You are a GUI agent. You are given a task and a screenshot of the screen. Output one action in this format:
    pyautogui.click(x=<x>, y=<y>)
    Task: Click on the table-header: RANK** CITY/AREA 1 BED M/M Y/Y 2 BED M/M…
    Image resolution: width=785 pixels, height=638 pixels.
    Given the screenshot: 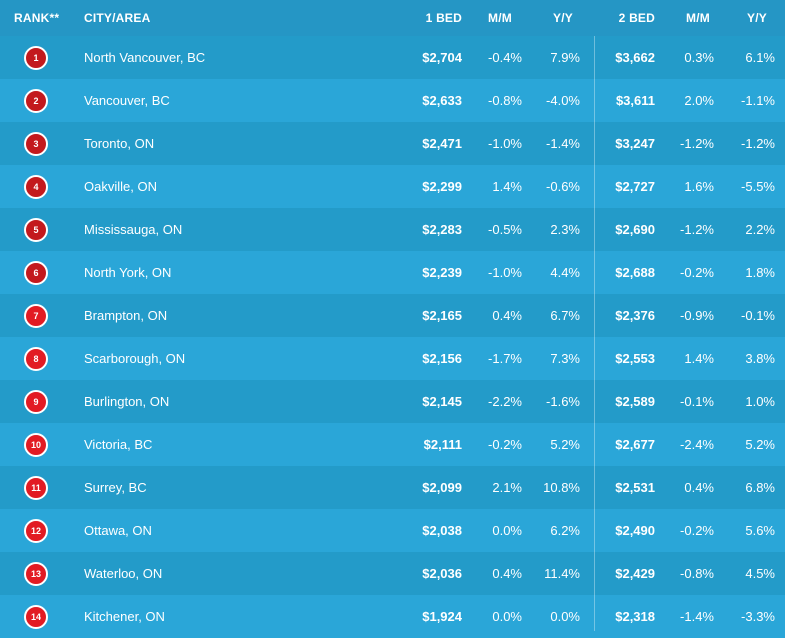 What is the action you would take?
    pyautogui.click(x=392, y=18)
    